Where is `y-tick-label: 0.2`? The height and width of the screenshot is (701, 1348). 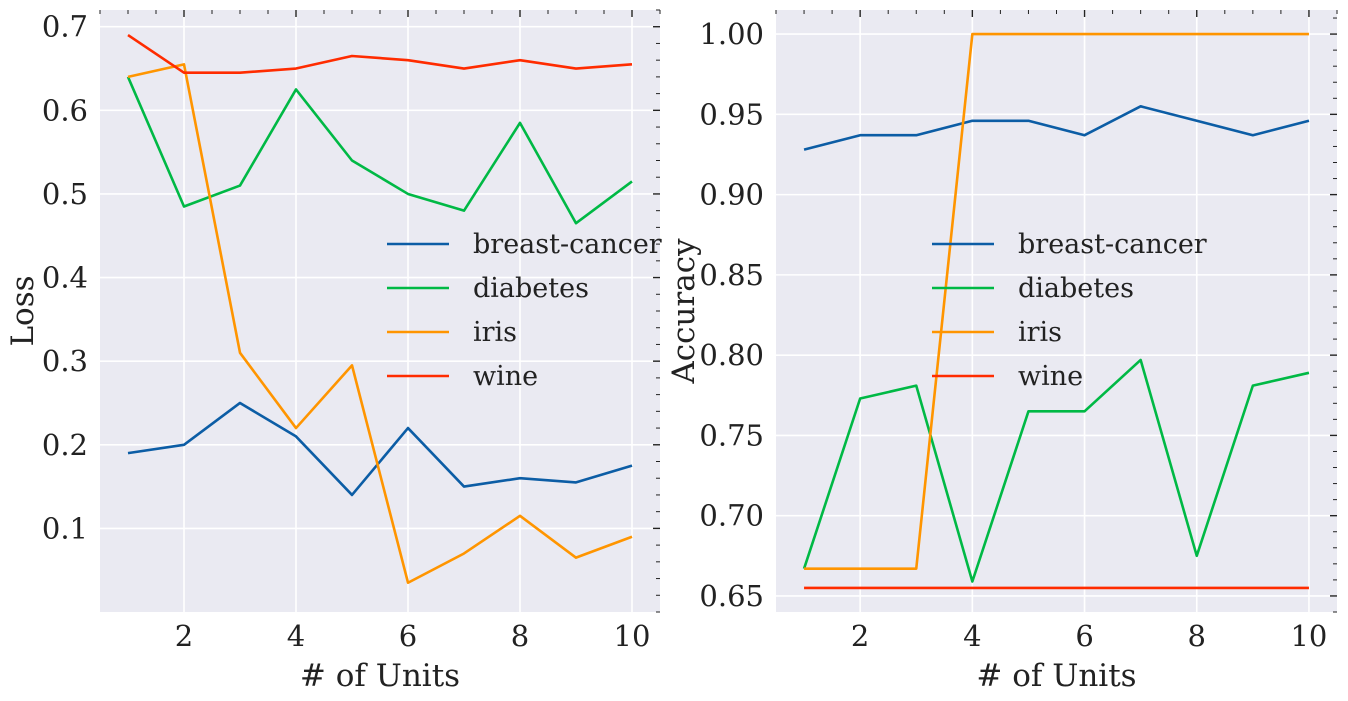 y-tick-label: 0.2 is located at coordinates (65, 445).